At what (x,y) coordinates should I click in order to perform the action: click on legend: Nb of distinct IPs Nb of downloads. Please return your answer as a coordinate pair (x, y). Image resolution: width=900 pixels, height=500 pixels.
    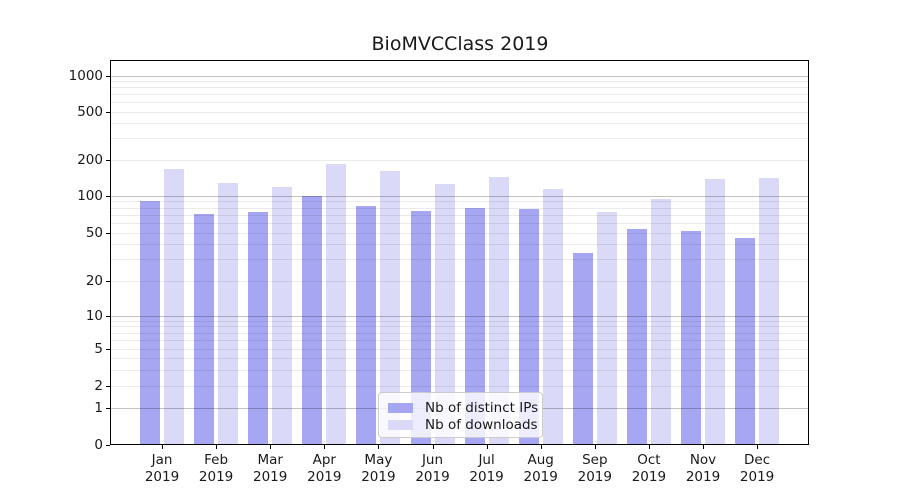
    Looking at the image, I should click on (460, 415).